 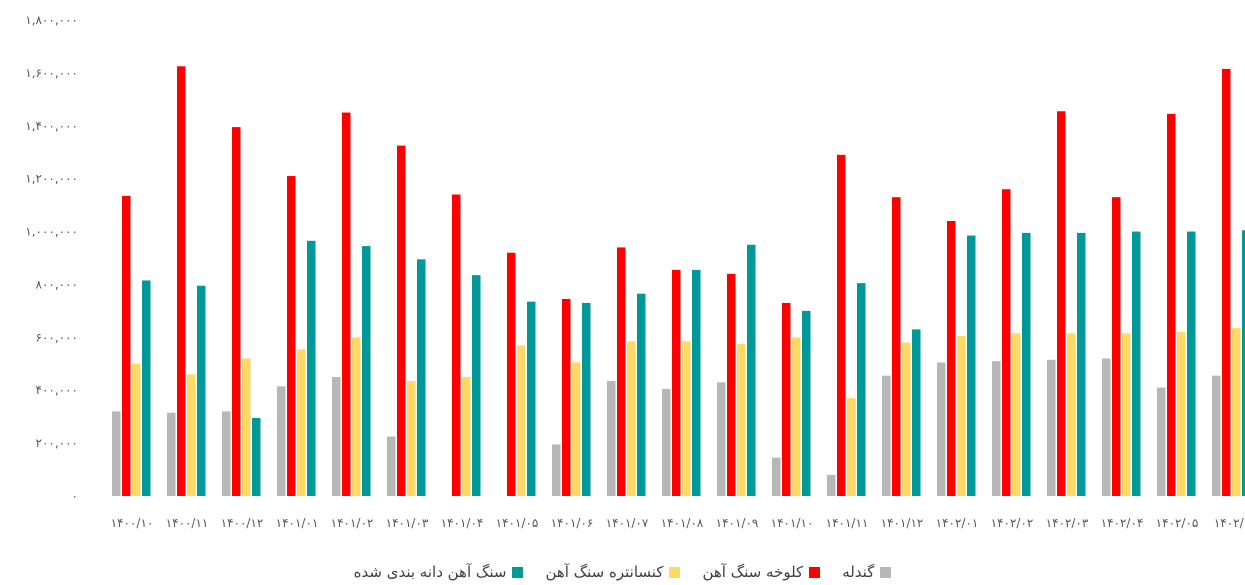 I want to click on y-tick-label: ۶۰۰,۰۰۰, so click(x=57, y=337).